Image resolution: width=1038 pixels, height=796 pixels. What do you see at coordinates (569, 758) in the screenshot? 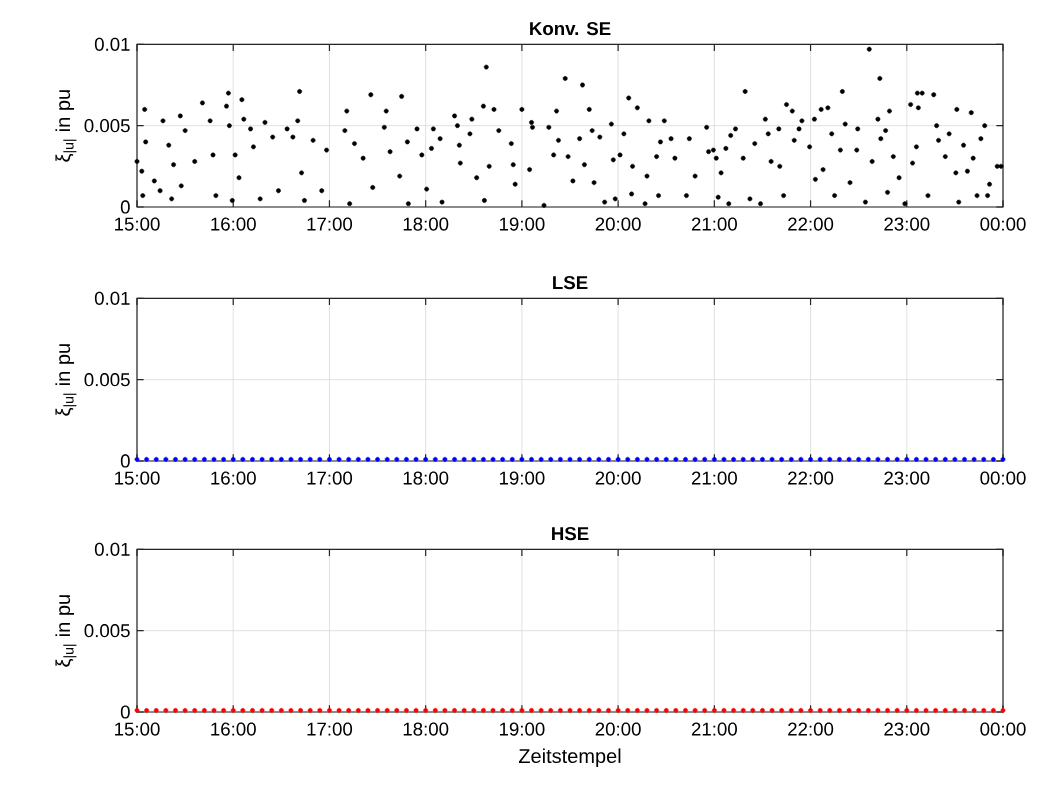
I see `x-axis-title: Zeitstempel` at bounding box center [569, 758].